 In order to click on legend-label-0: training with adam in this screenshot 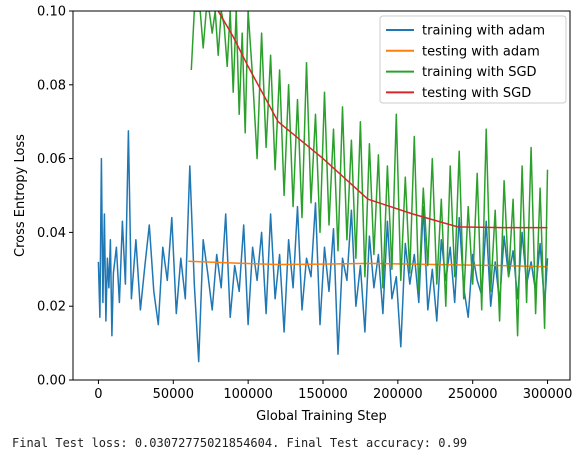, I will do `click(483, 31)`.